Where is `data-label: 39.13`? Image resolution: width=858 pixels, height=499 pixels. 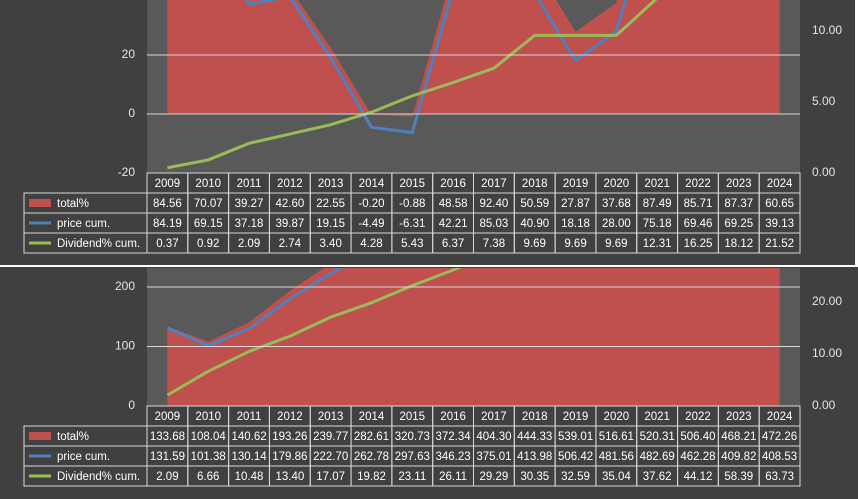 data-label: 39.13 is located at coordinates (779, 224).